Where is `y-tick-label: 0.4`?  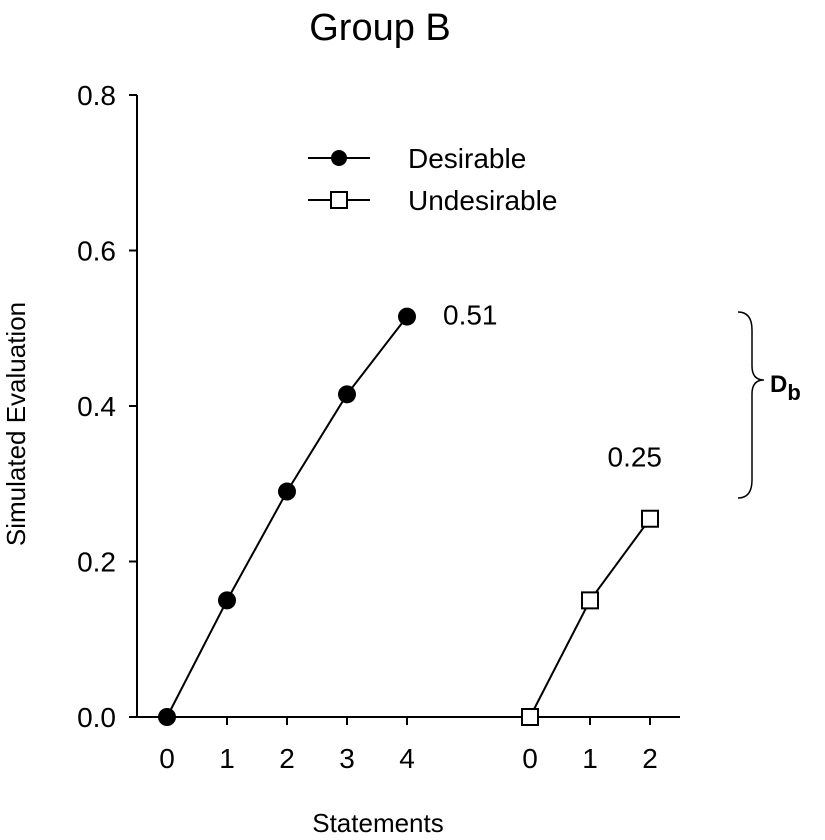 y-tick-label: 0.4 is located at coordinates (96, 406).